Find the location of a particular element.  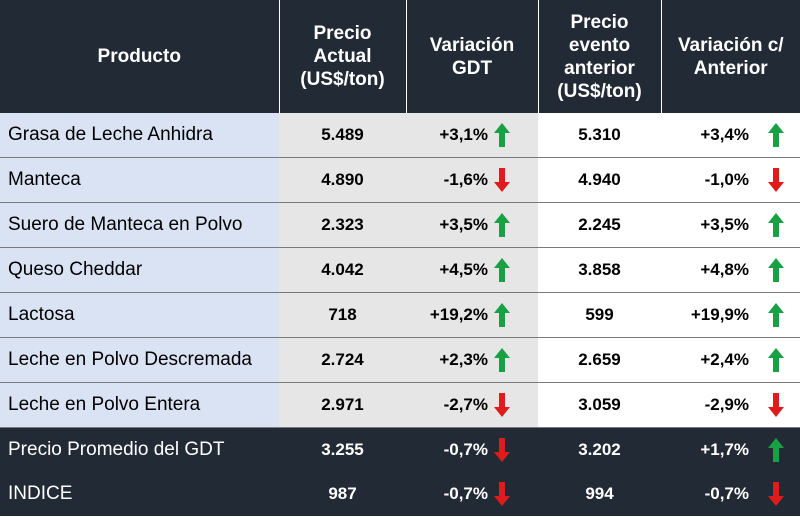

previous-price: 994 is located at coordinates (599, 494).